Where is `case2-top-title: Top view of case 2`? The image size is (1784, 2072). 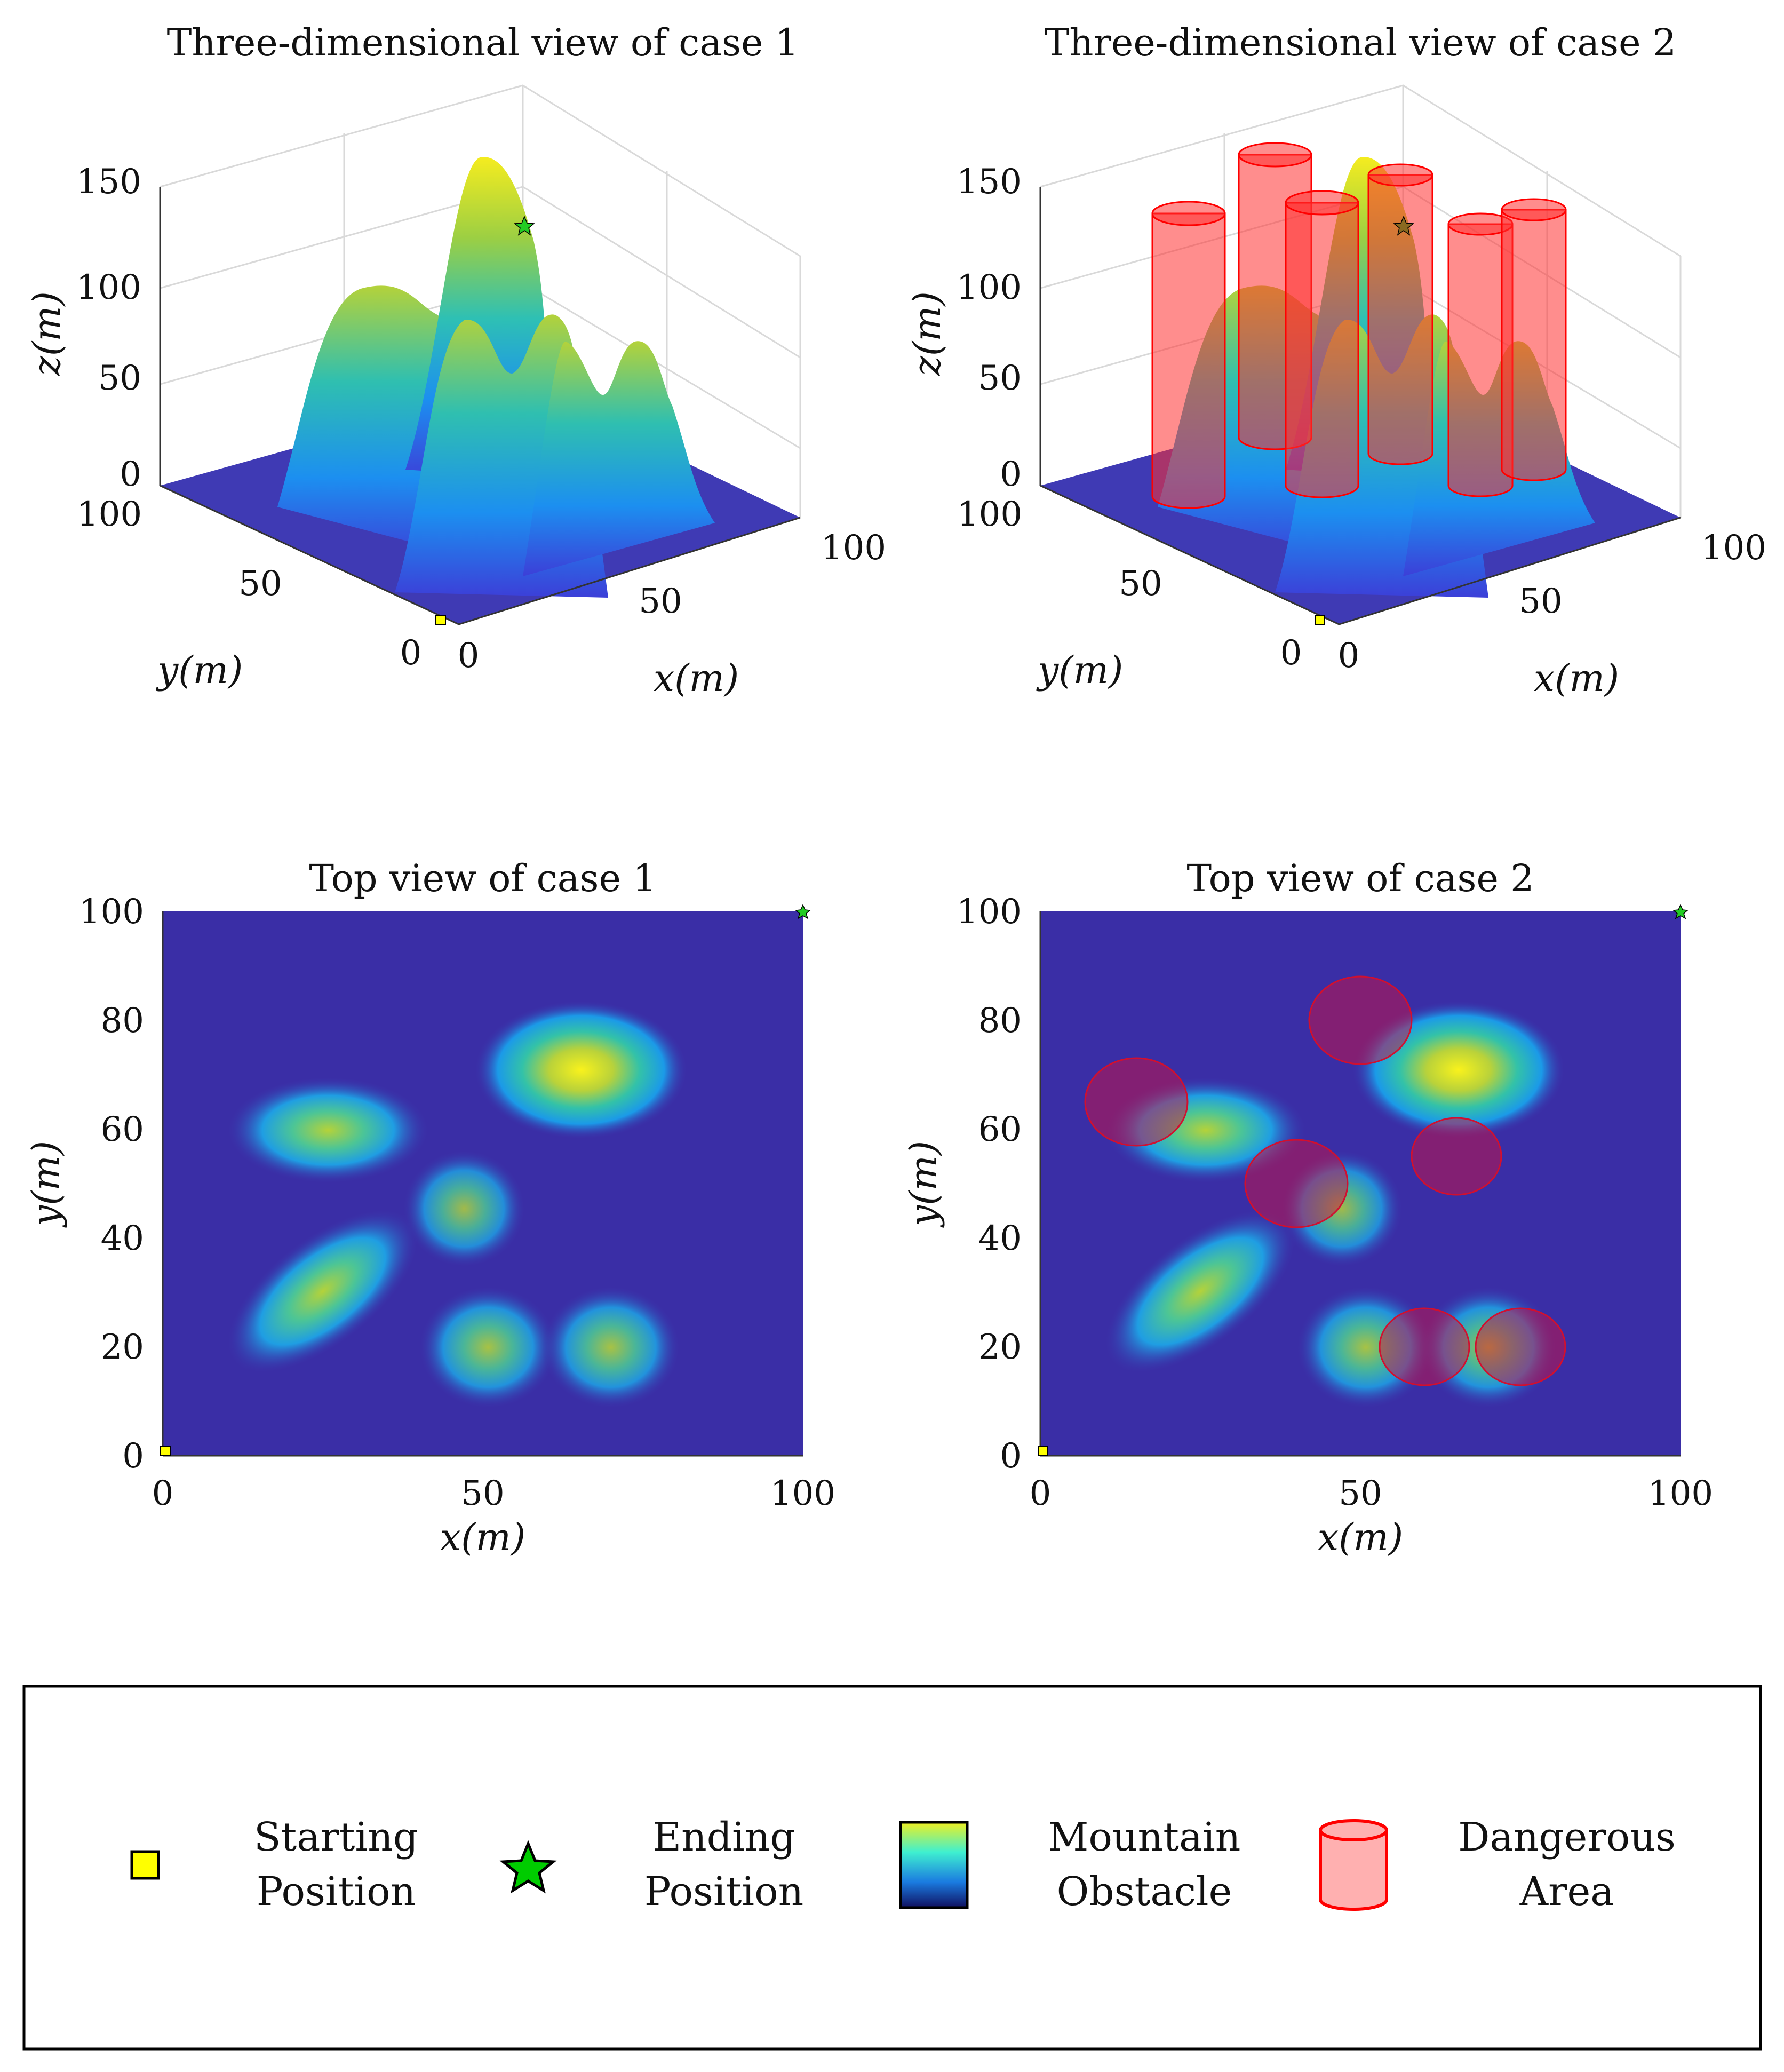
case2-top-title: Top view of case 2 is located at coordinates (1360, 878).